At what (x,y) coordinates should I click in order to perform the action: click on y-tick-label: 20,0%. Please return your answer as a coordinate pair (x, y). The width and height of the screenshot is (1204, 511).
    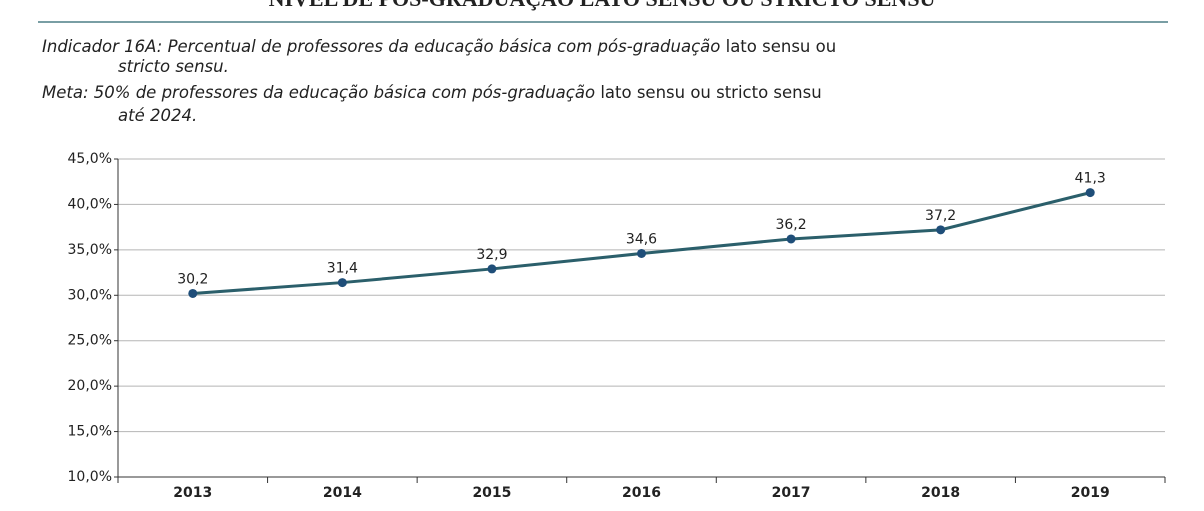
    Looking at the image, I should click on (90, 386).